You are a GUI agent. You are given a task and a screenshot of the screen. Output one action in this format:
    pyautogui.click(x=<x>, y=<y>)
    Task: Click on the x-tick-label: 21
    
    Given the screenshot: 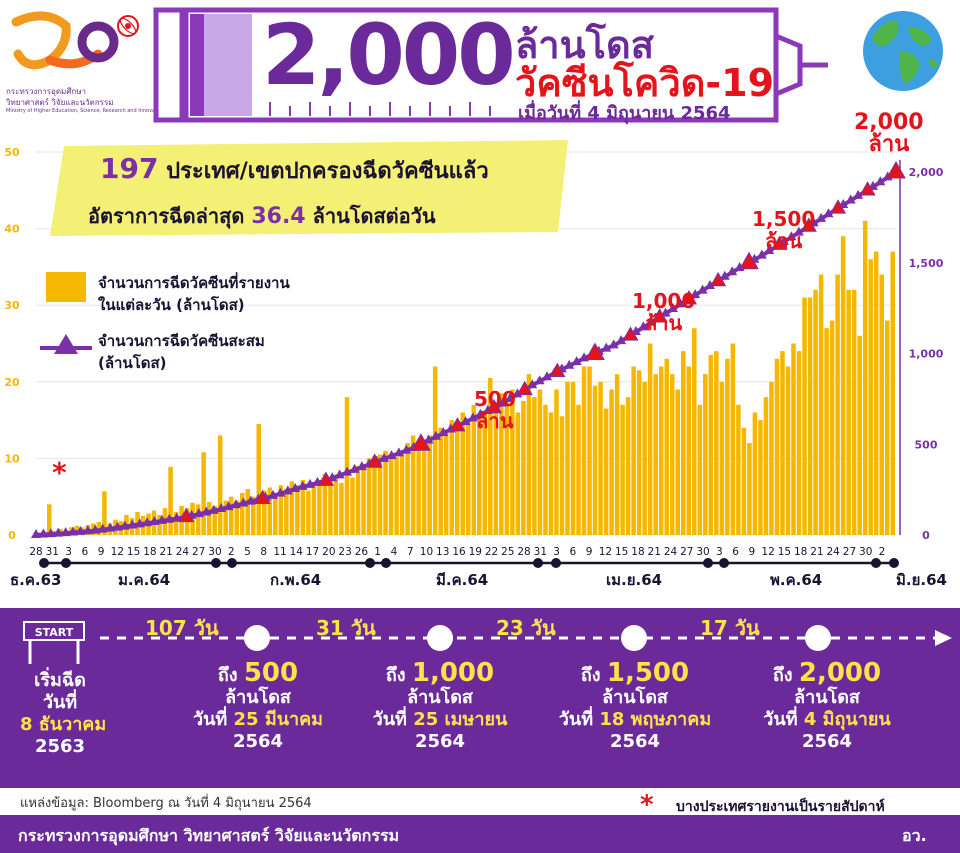 What is the action you would take?
    pyautogui.click(x=654, y=552)
    